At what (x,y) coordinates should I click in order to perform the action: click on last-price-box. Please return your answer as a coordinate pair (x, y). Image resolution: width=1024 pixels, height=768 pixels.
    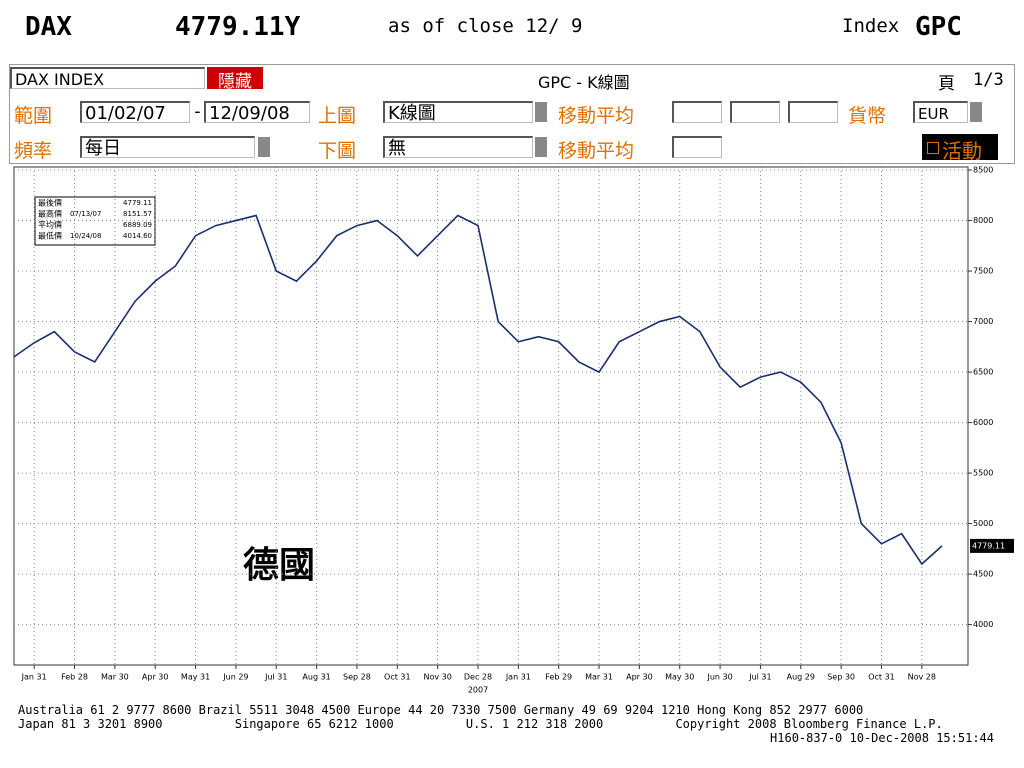
    Looking at the image, I should click on (992, 545).